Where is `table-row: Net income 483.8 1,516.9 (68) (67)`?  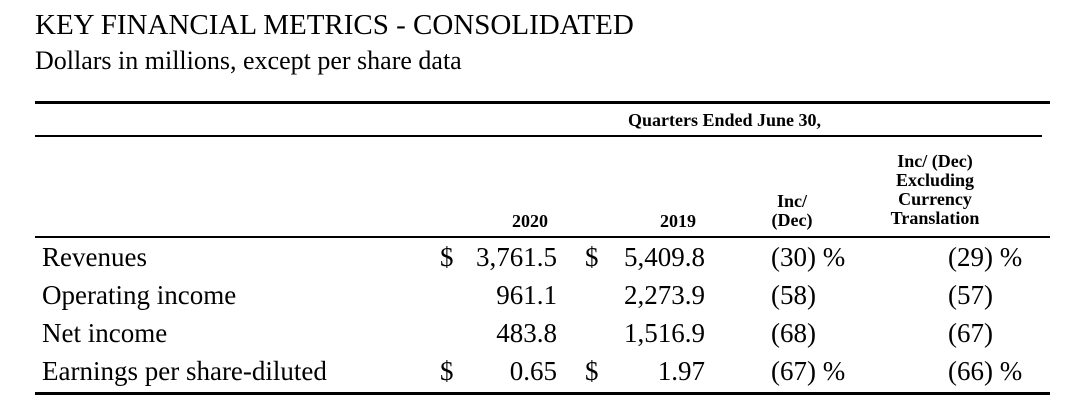 table-row: Net income 483.8 1,516.9 (68) (67) is located at coordinates (540, 333).